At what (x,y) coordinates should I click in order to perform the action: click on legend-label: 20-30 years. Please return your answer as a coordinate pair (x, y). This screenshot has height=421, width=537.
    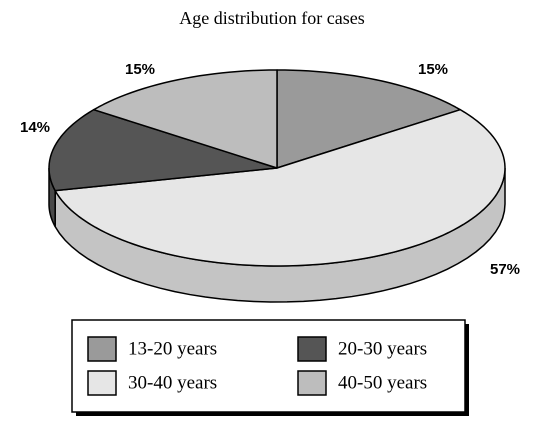
    Looking at the image, I should click on (382, 348).